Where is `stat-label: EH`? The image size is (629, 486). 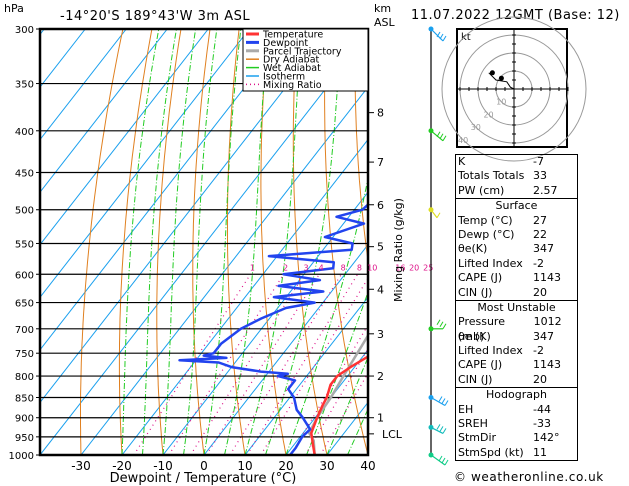
stat-label: EH is located at coordinates (466, 409).